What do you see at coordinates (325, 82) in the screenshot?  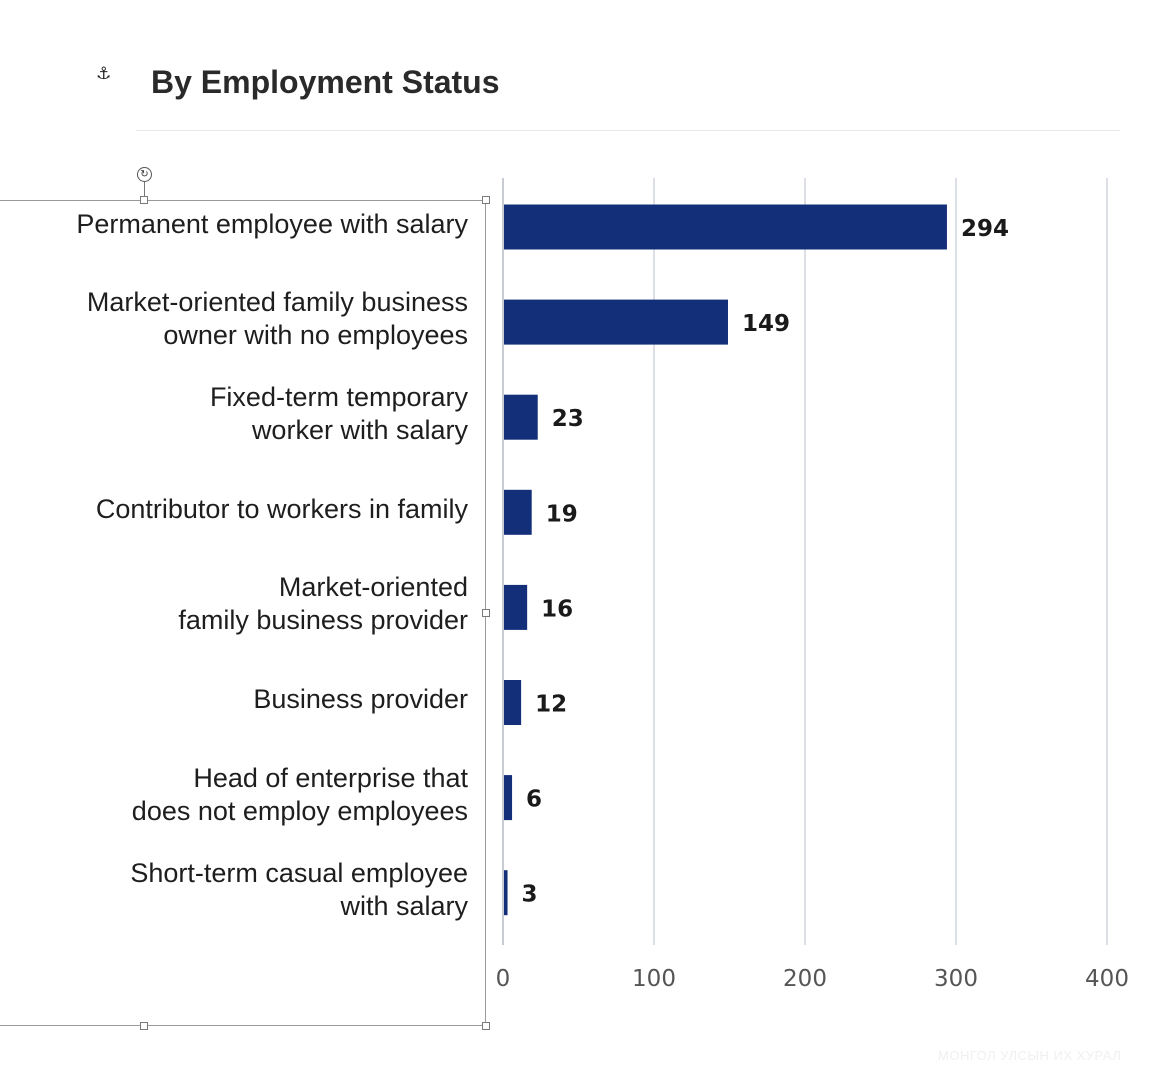 I see `page-title: By Employment Status` at bounding box center [325, 82].